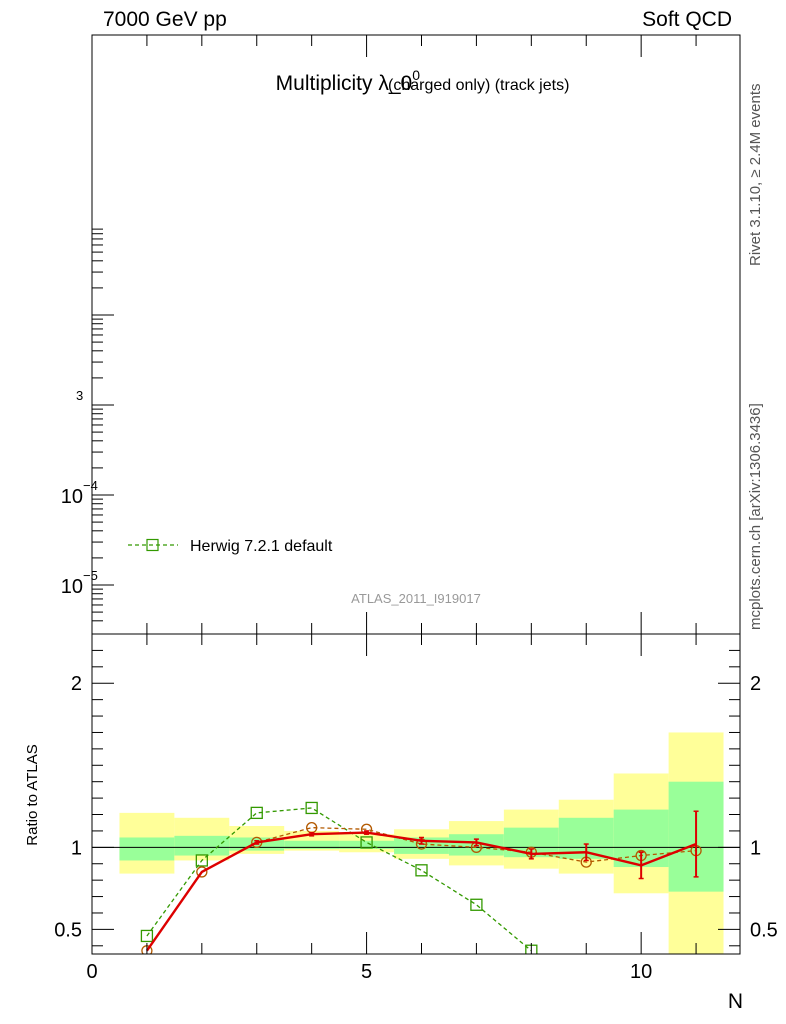 Image resolution: width=786 pixels, height=1024 pixels. Describe the element at coordinates (152, 545) in the screenshot. I see `legend-marker-herwig` at that location.